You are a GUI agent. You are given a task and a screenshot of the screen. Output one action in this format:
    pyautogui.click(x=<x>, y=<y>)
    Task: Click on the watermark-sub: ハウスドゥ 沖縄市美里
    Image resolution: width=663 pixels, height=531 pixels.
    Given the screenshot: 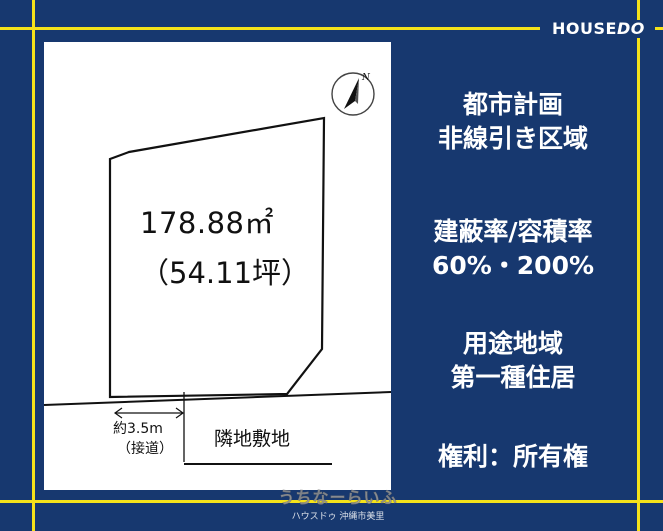 What is the action you would take?
    pyautogui.click(x=338, y=517)
    